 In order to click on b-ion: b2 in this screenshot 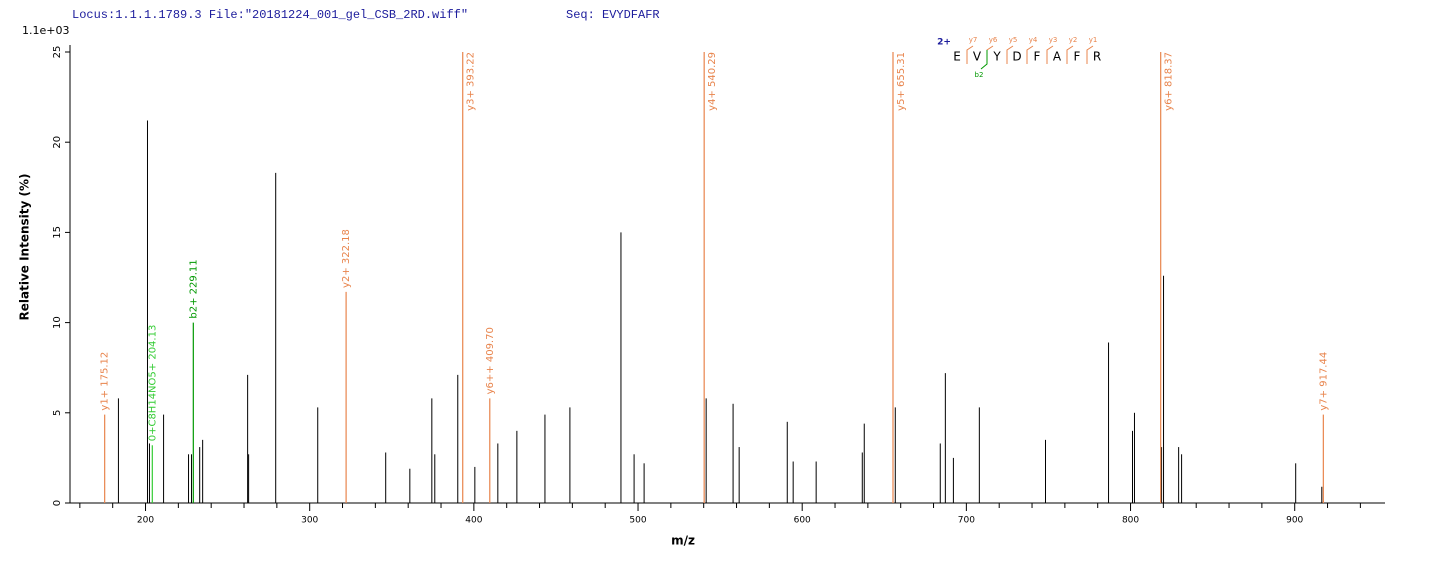, I will do `click(979, 75)`.